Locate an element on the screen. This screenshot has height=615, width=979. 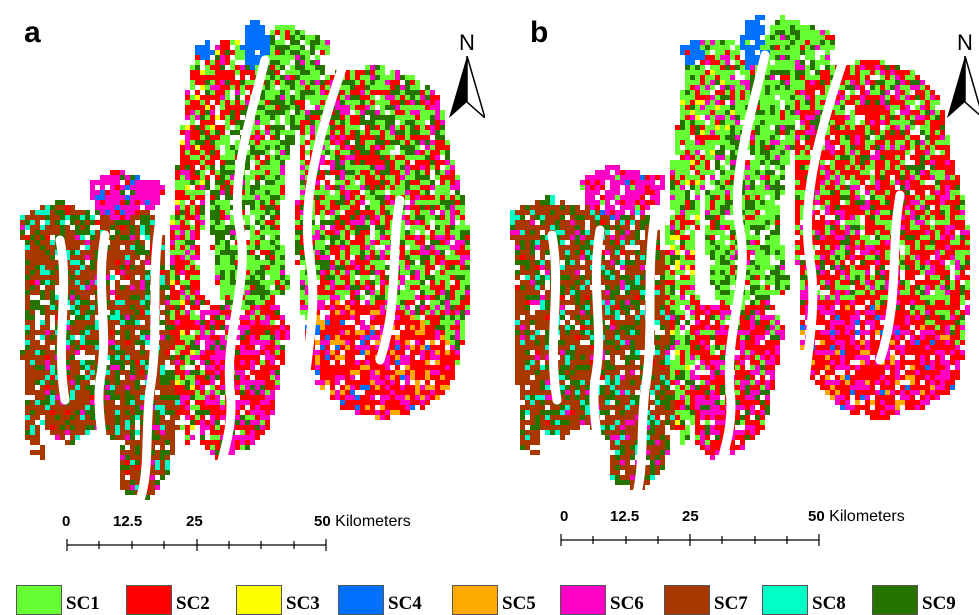
legend-label: SC8 is located at coordinates (829, 603).